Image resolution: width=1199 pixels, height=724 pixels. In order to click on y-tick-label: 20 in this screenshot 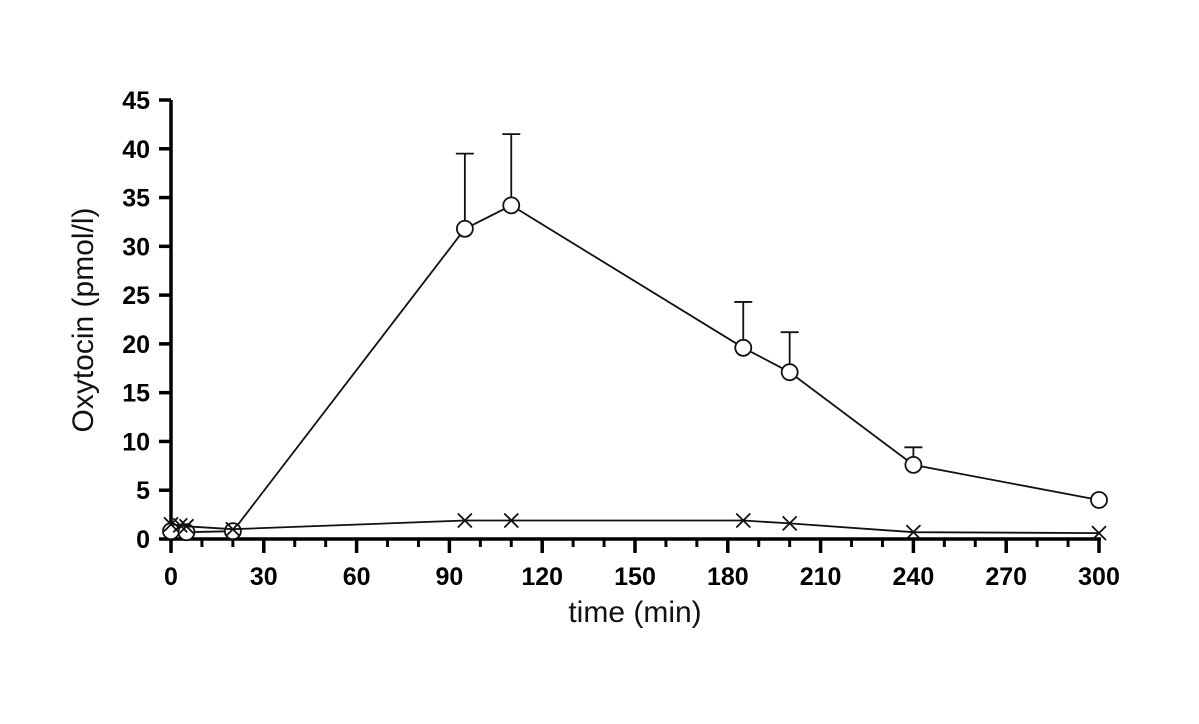, I will do `click(136, 345)`.